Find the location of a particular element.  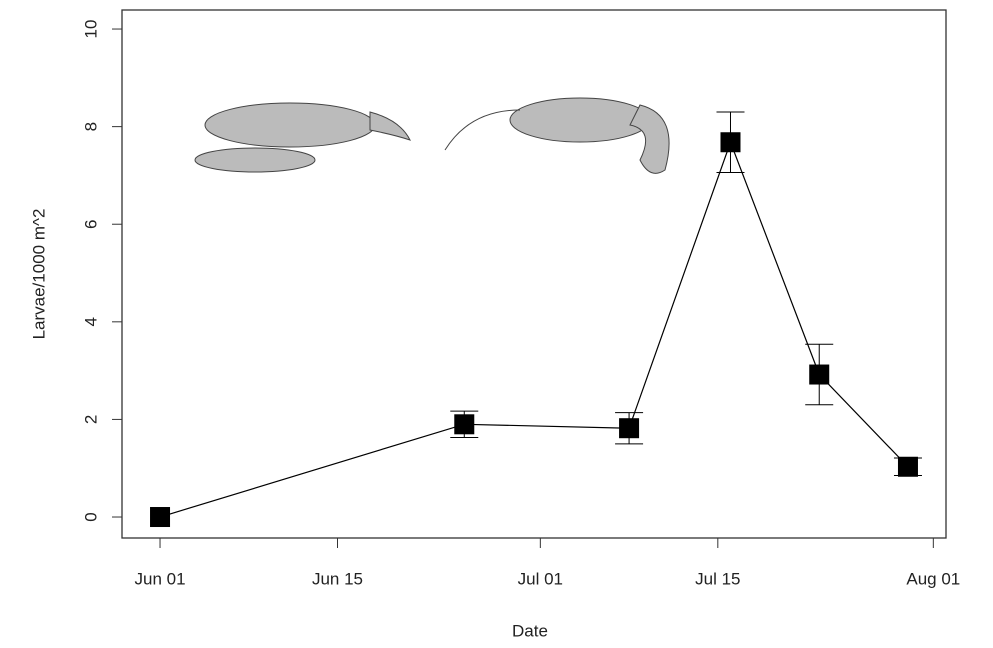

y-tick-label: 10 is located at coordinates (90, 29).